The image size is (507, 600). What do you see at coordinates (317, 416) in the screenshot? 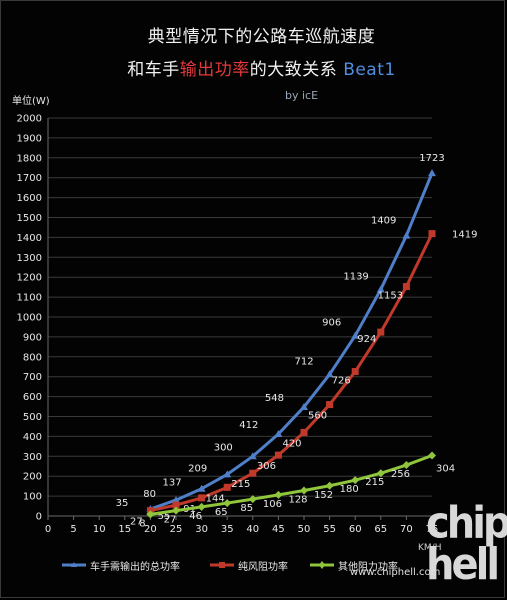
I see `data-label: 560` at bounding box center [317, 416].